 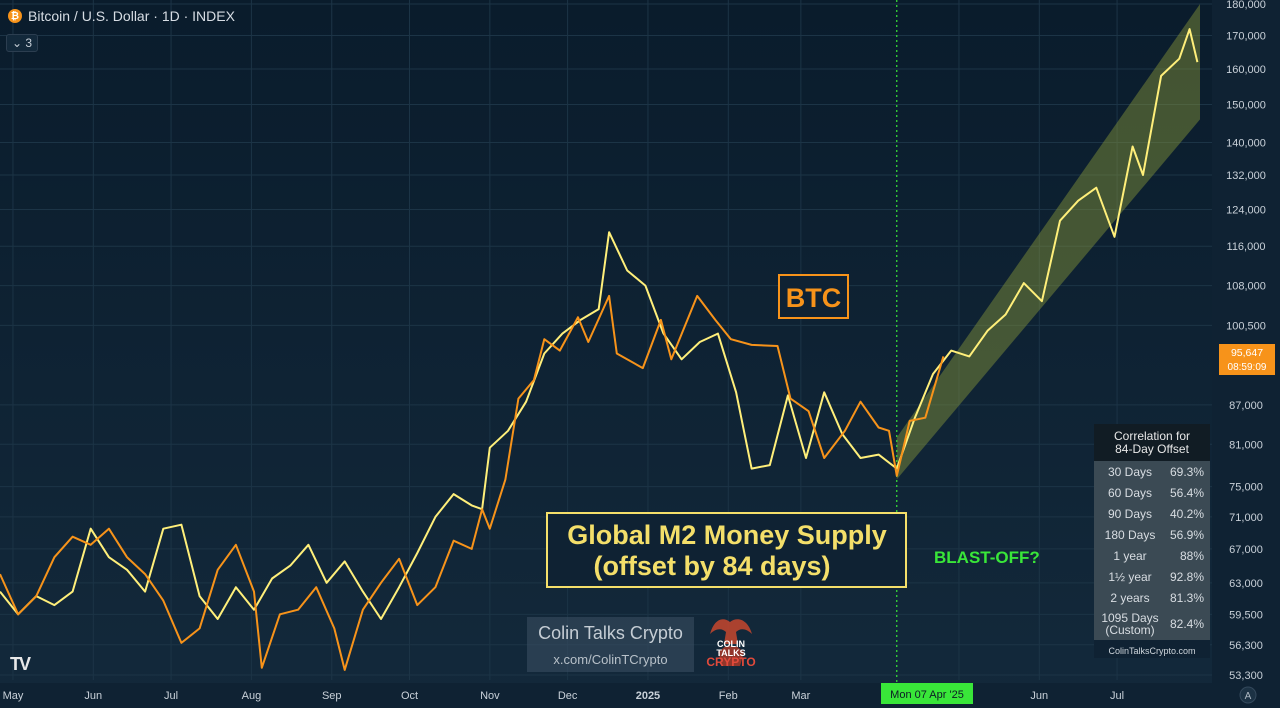 I want to click on bitcoin-icon: ₿, so click(x=15, y=16).